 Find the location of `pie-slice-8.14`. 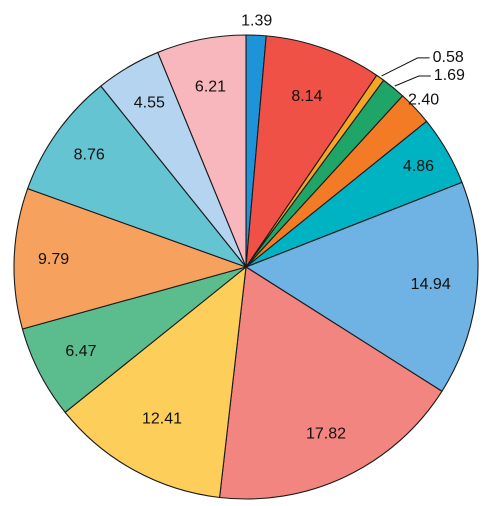

pie-slice-8.14 is located at coordinates (311, 151).